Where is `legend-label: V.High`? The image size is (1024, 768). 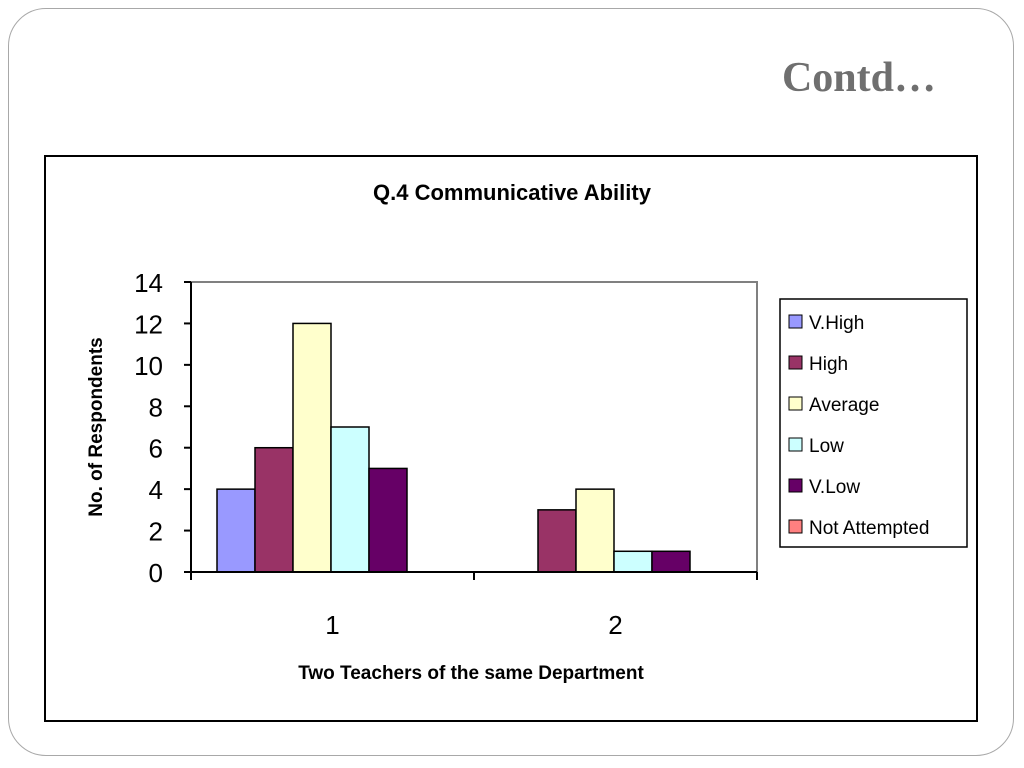 legend-label: V.High is located at coordinates (836, 323).